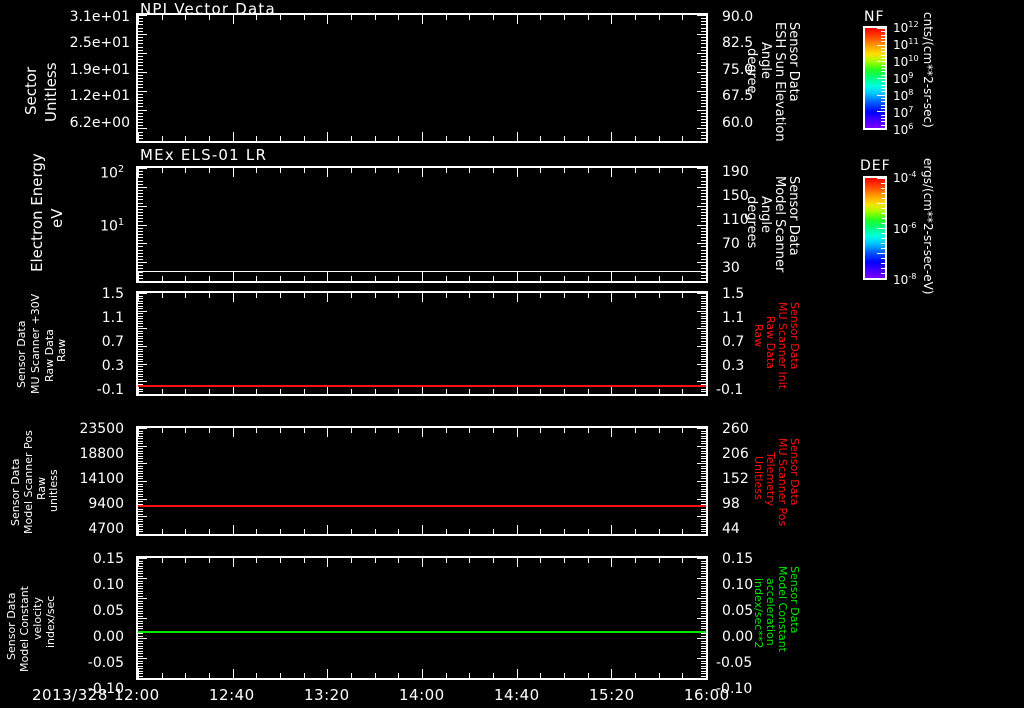  I want to click on panel4-right-ytick-0: 260, so click(735, 429).